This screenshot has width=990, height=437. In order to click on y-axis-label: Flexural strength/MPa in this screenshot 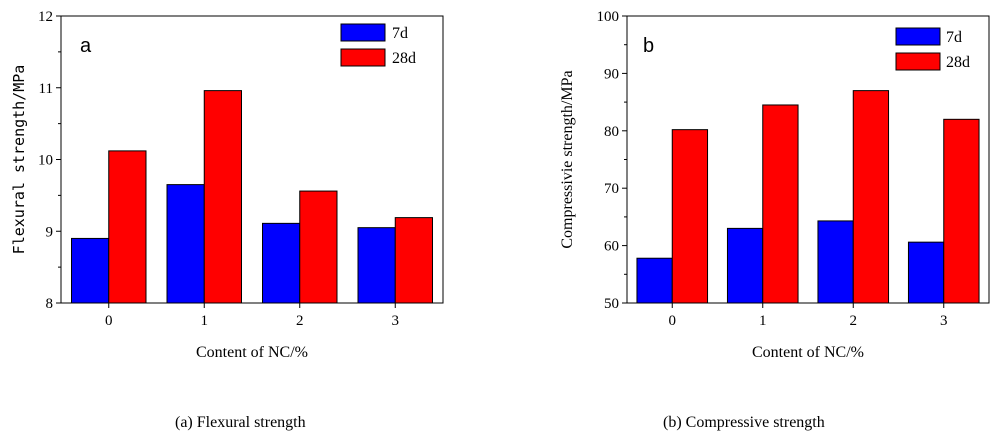, I will do `click(19, 160)`.